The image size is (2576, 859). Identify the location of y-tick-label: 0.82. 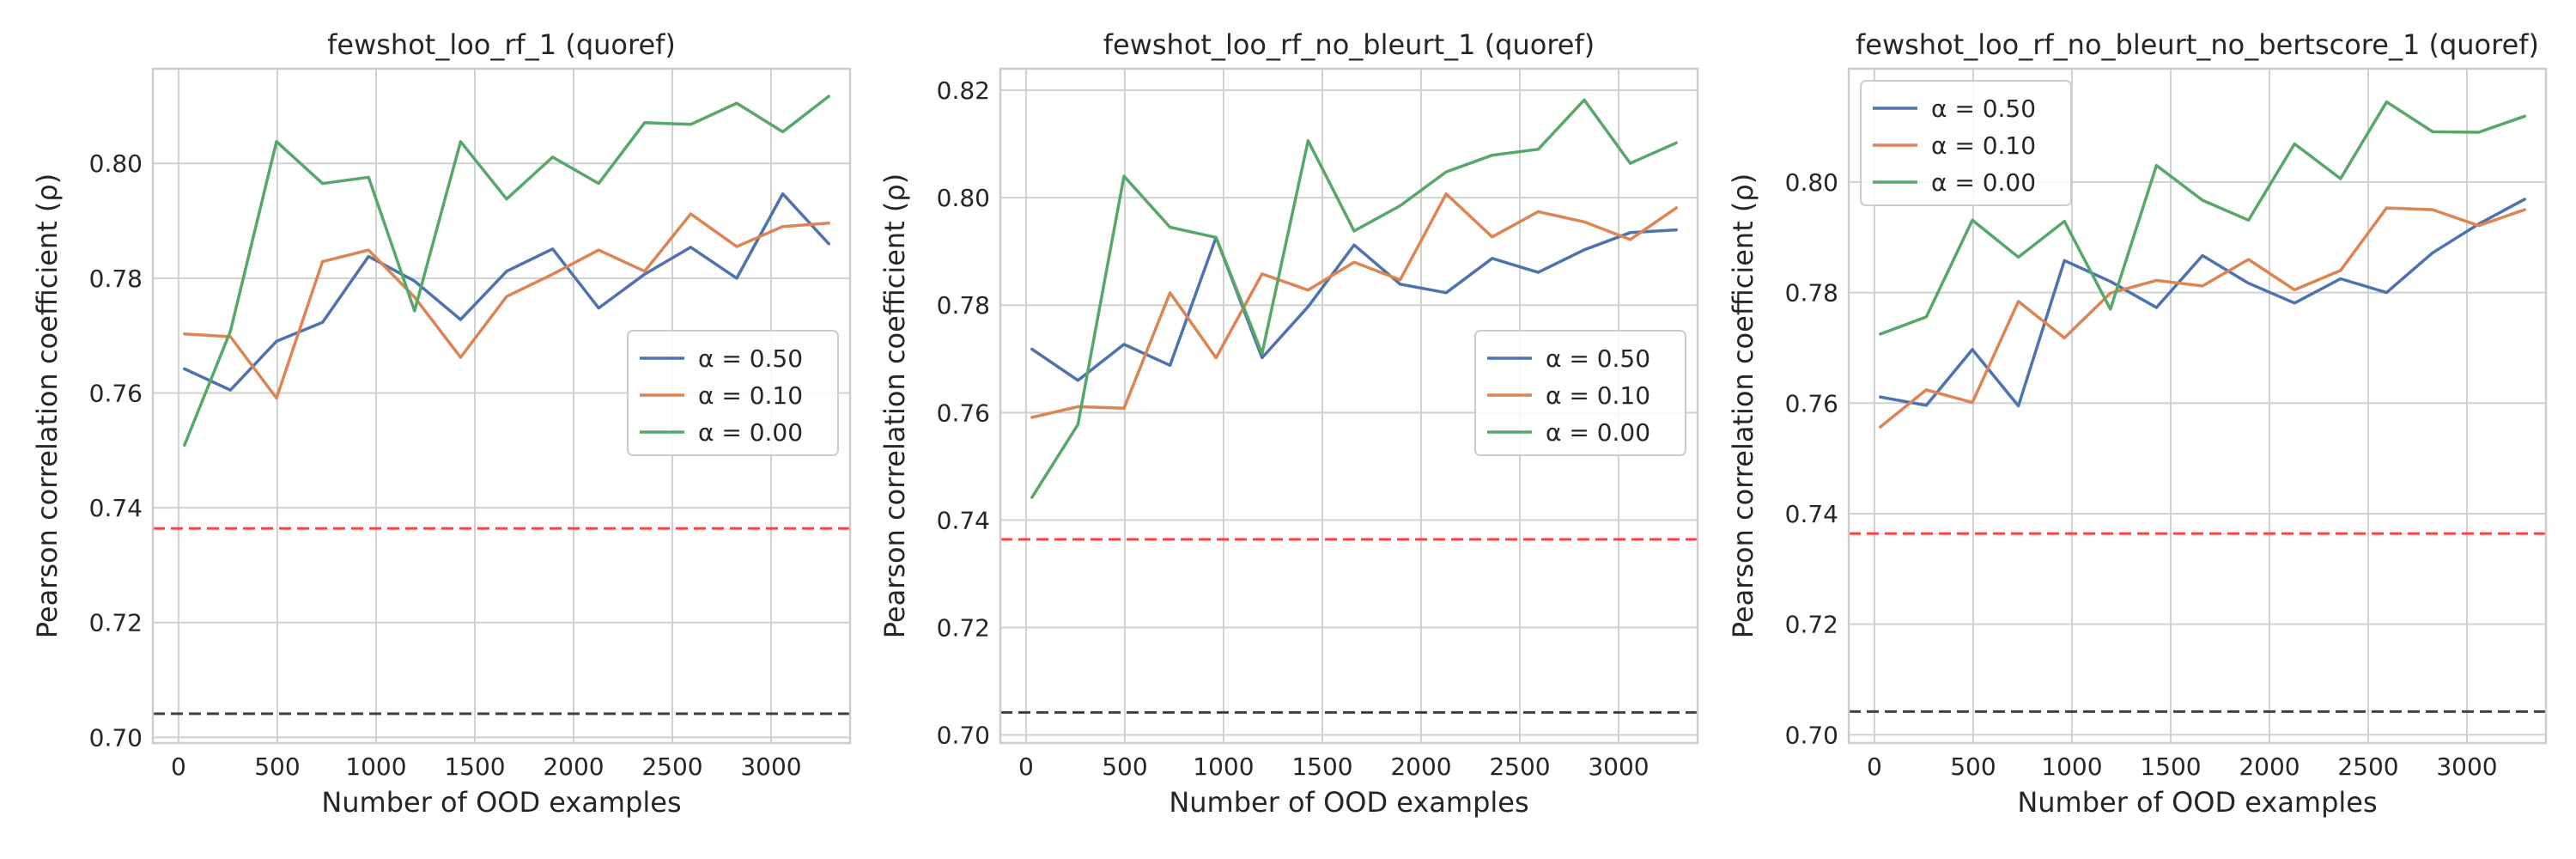
(963, 91).